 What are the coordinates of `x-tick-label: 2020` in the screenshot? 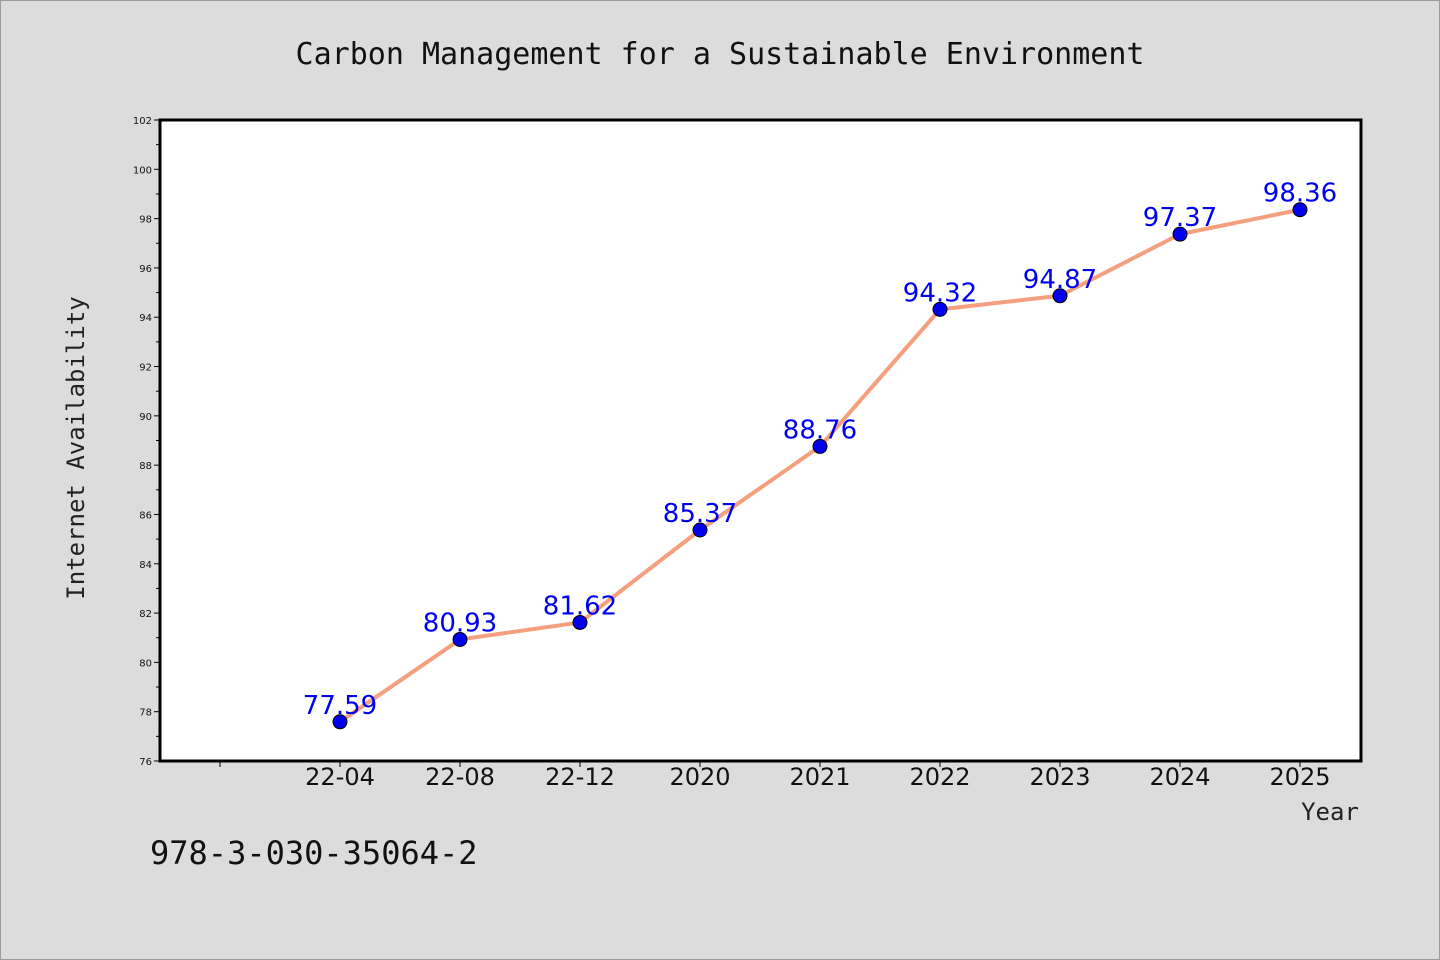 It's located at (699, 777).